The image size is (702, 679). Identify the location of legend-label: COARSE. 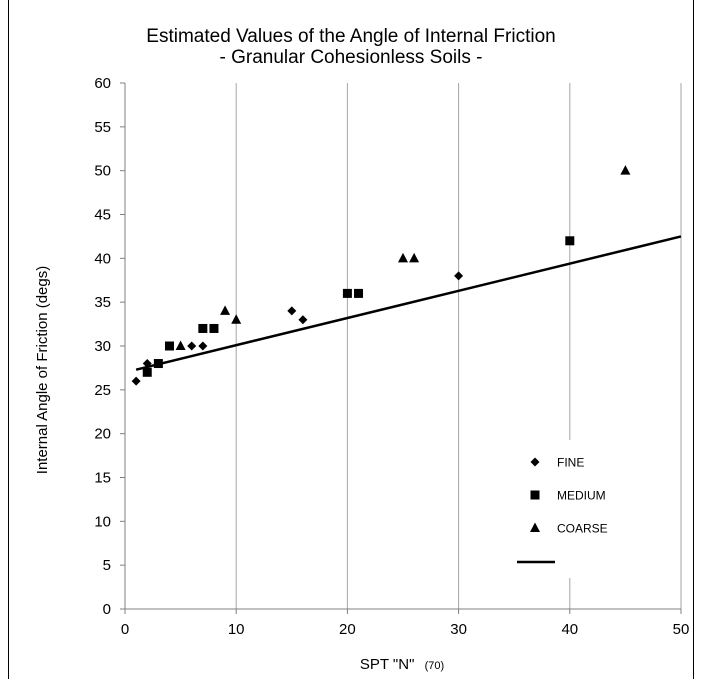
(582, 529).